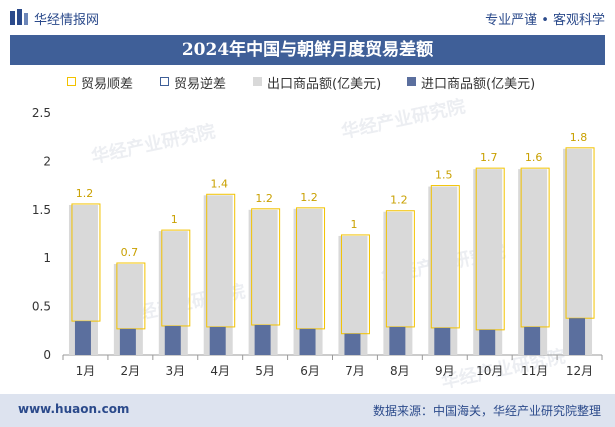 This screenshot has height=427, width=615. Describe the element at coordinates (130, 252) in the screenshot. I see `data-label: 0.7` at that location.